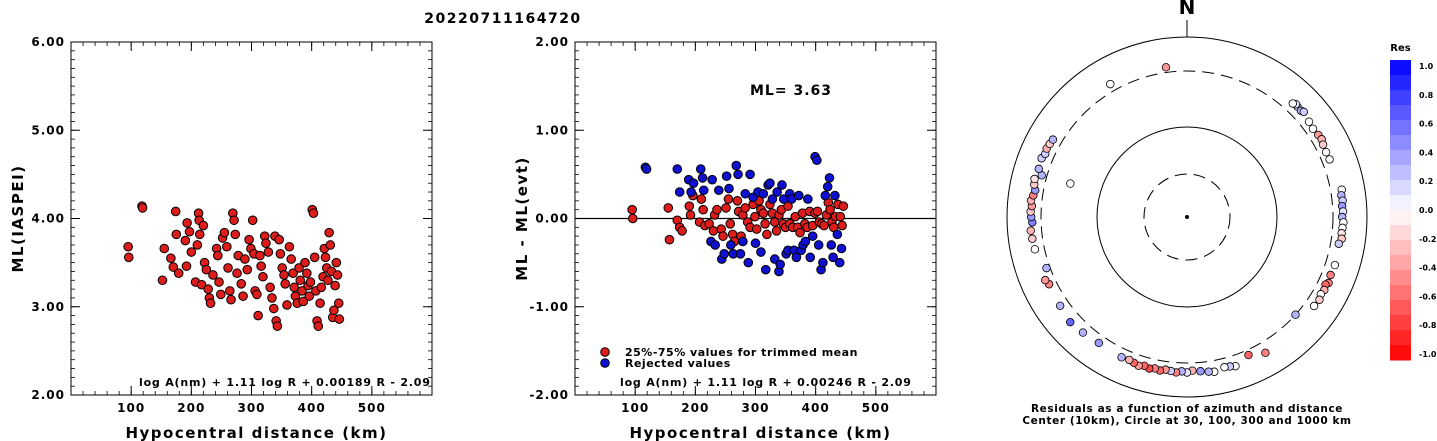  What do you see at coordinates (1187, 9) in the screenshot?
I see `north-label: N` at bounding box center [1187, 9].